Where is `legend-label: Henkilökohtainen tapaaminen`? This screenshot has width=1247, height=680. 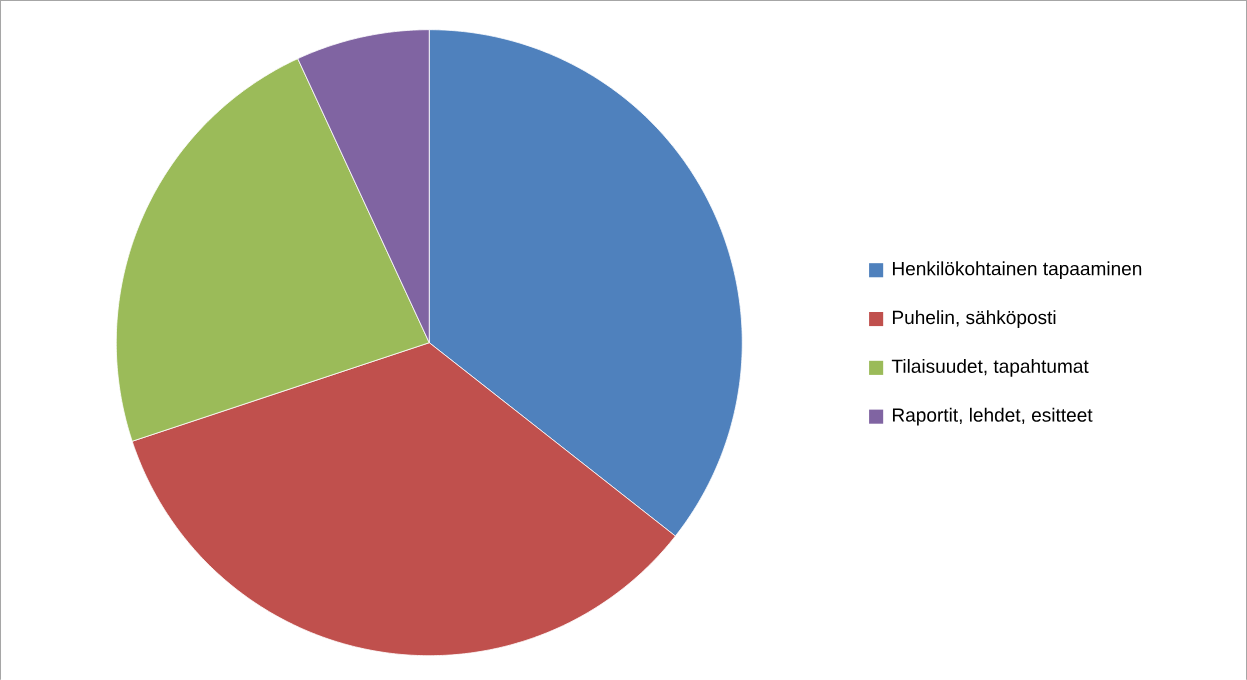 legend-label: Henkilökohtainen tapaaminen is located at coordinates (1017, 270).